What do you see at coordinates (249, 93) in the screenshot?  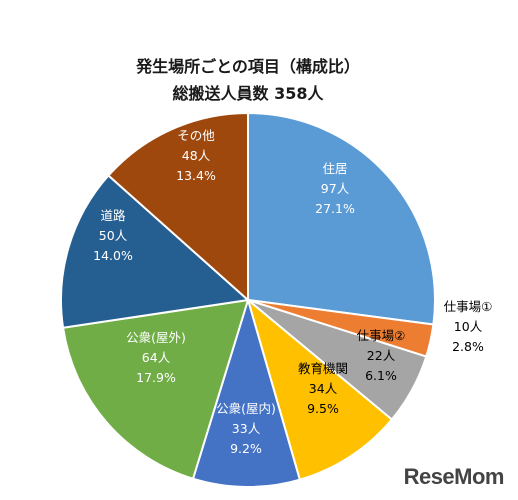 I see `chart-subtitle: 総搬送人員数 358人` at bounding box center [249, 93].